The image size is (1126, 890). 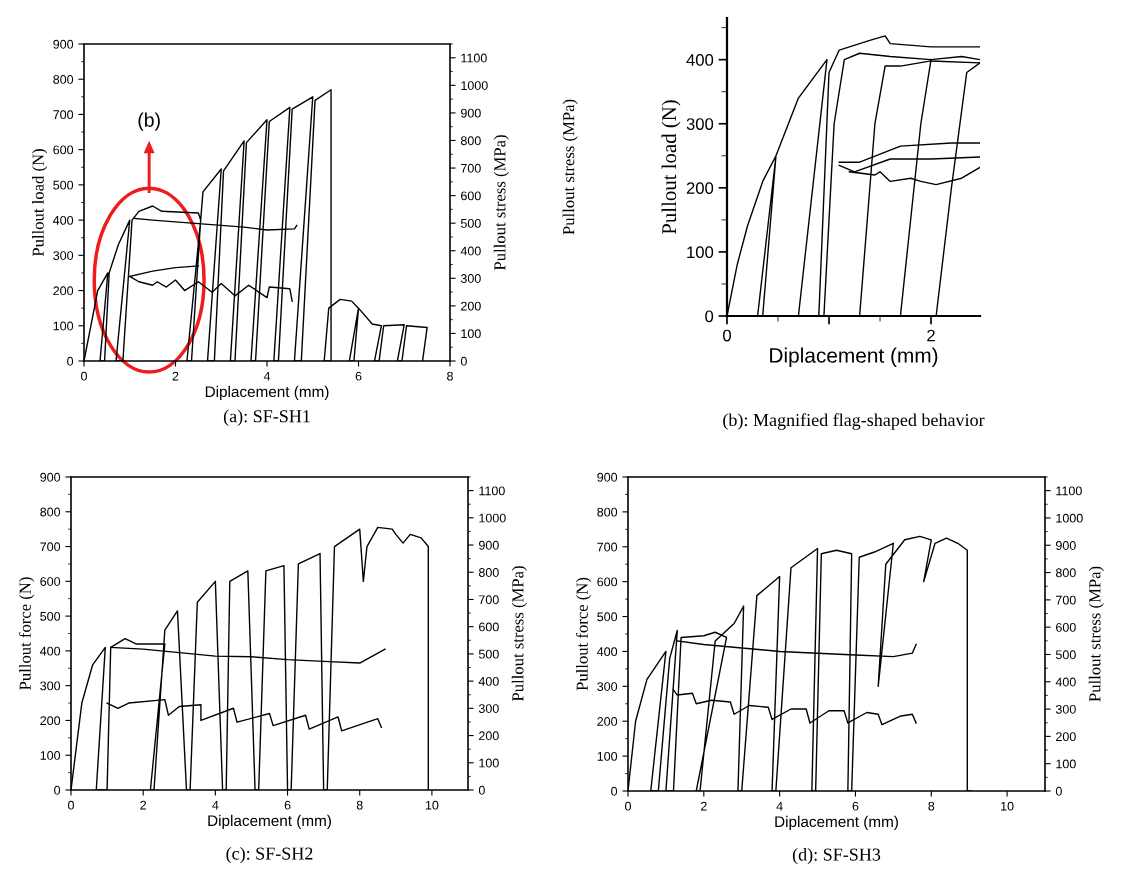 I want to click on text: (a): SF-SH1, so click(x=266, y=417).